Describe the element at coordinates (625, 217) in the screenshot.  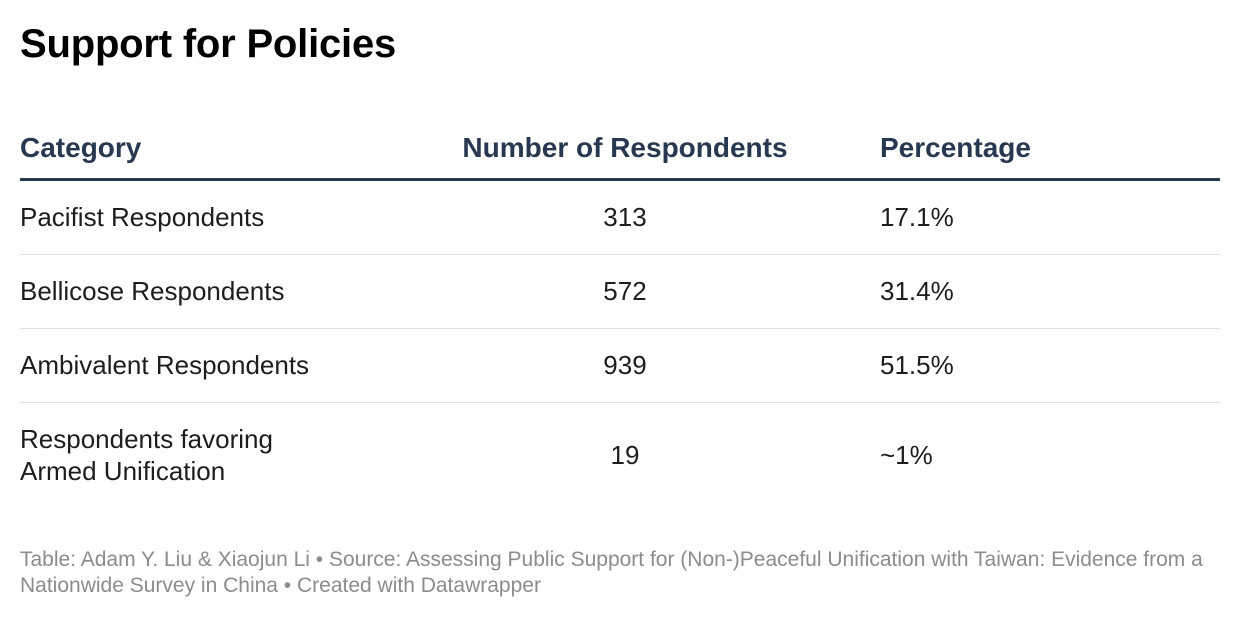
I see `cell-respondents: 313` at that location.